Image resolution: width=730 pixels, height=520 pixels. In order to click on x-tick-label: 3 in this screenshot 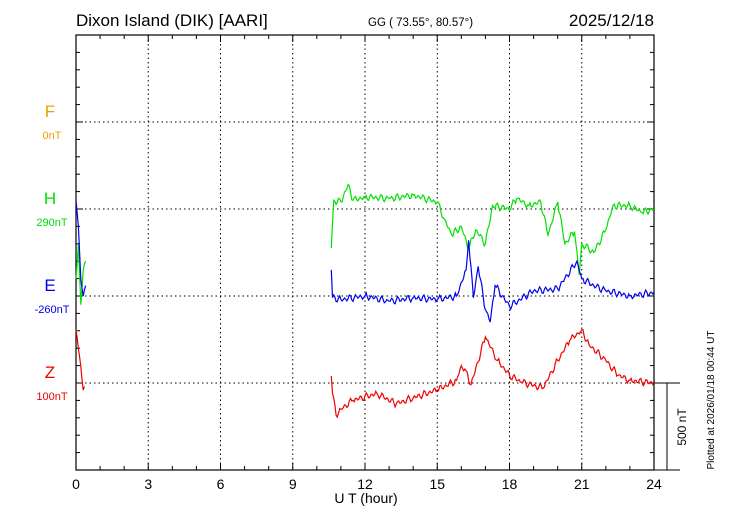, I will do `click(148, 484)`.